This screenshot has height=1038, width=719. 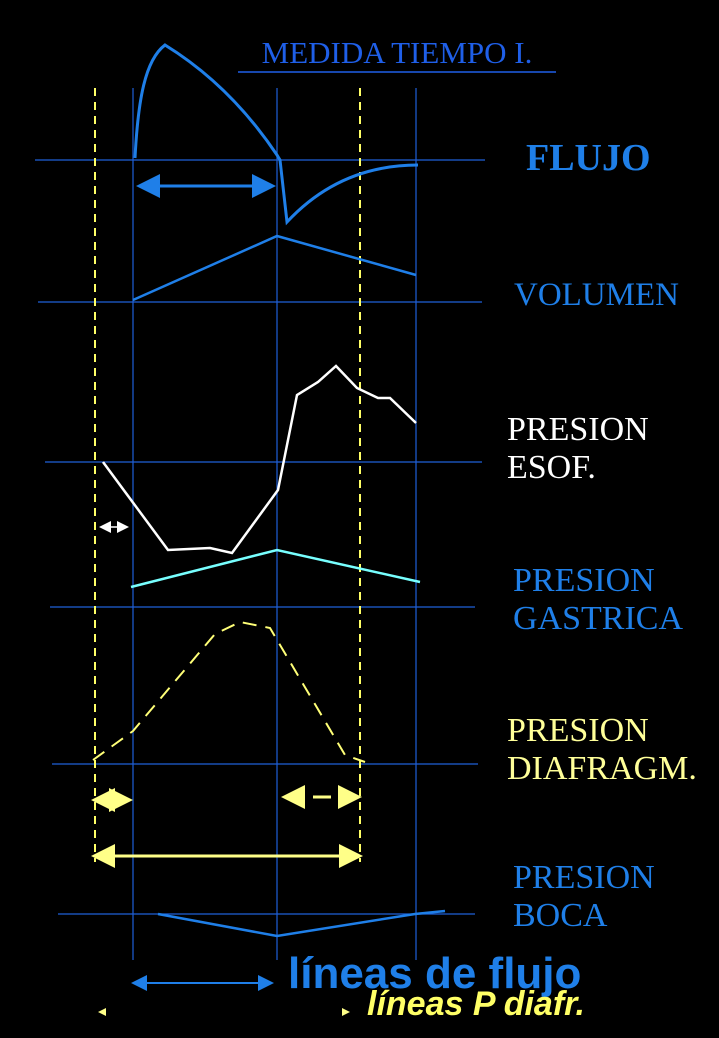 I want to click on trace-label: BOCA, so click(x=560, y=915).